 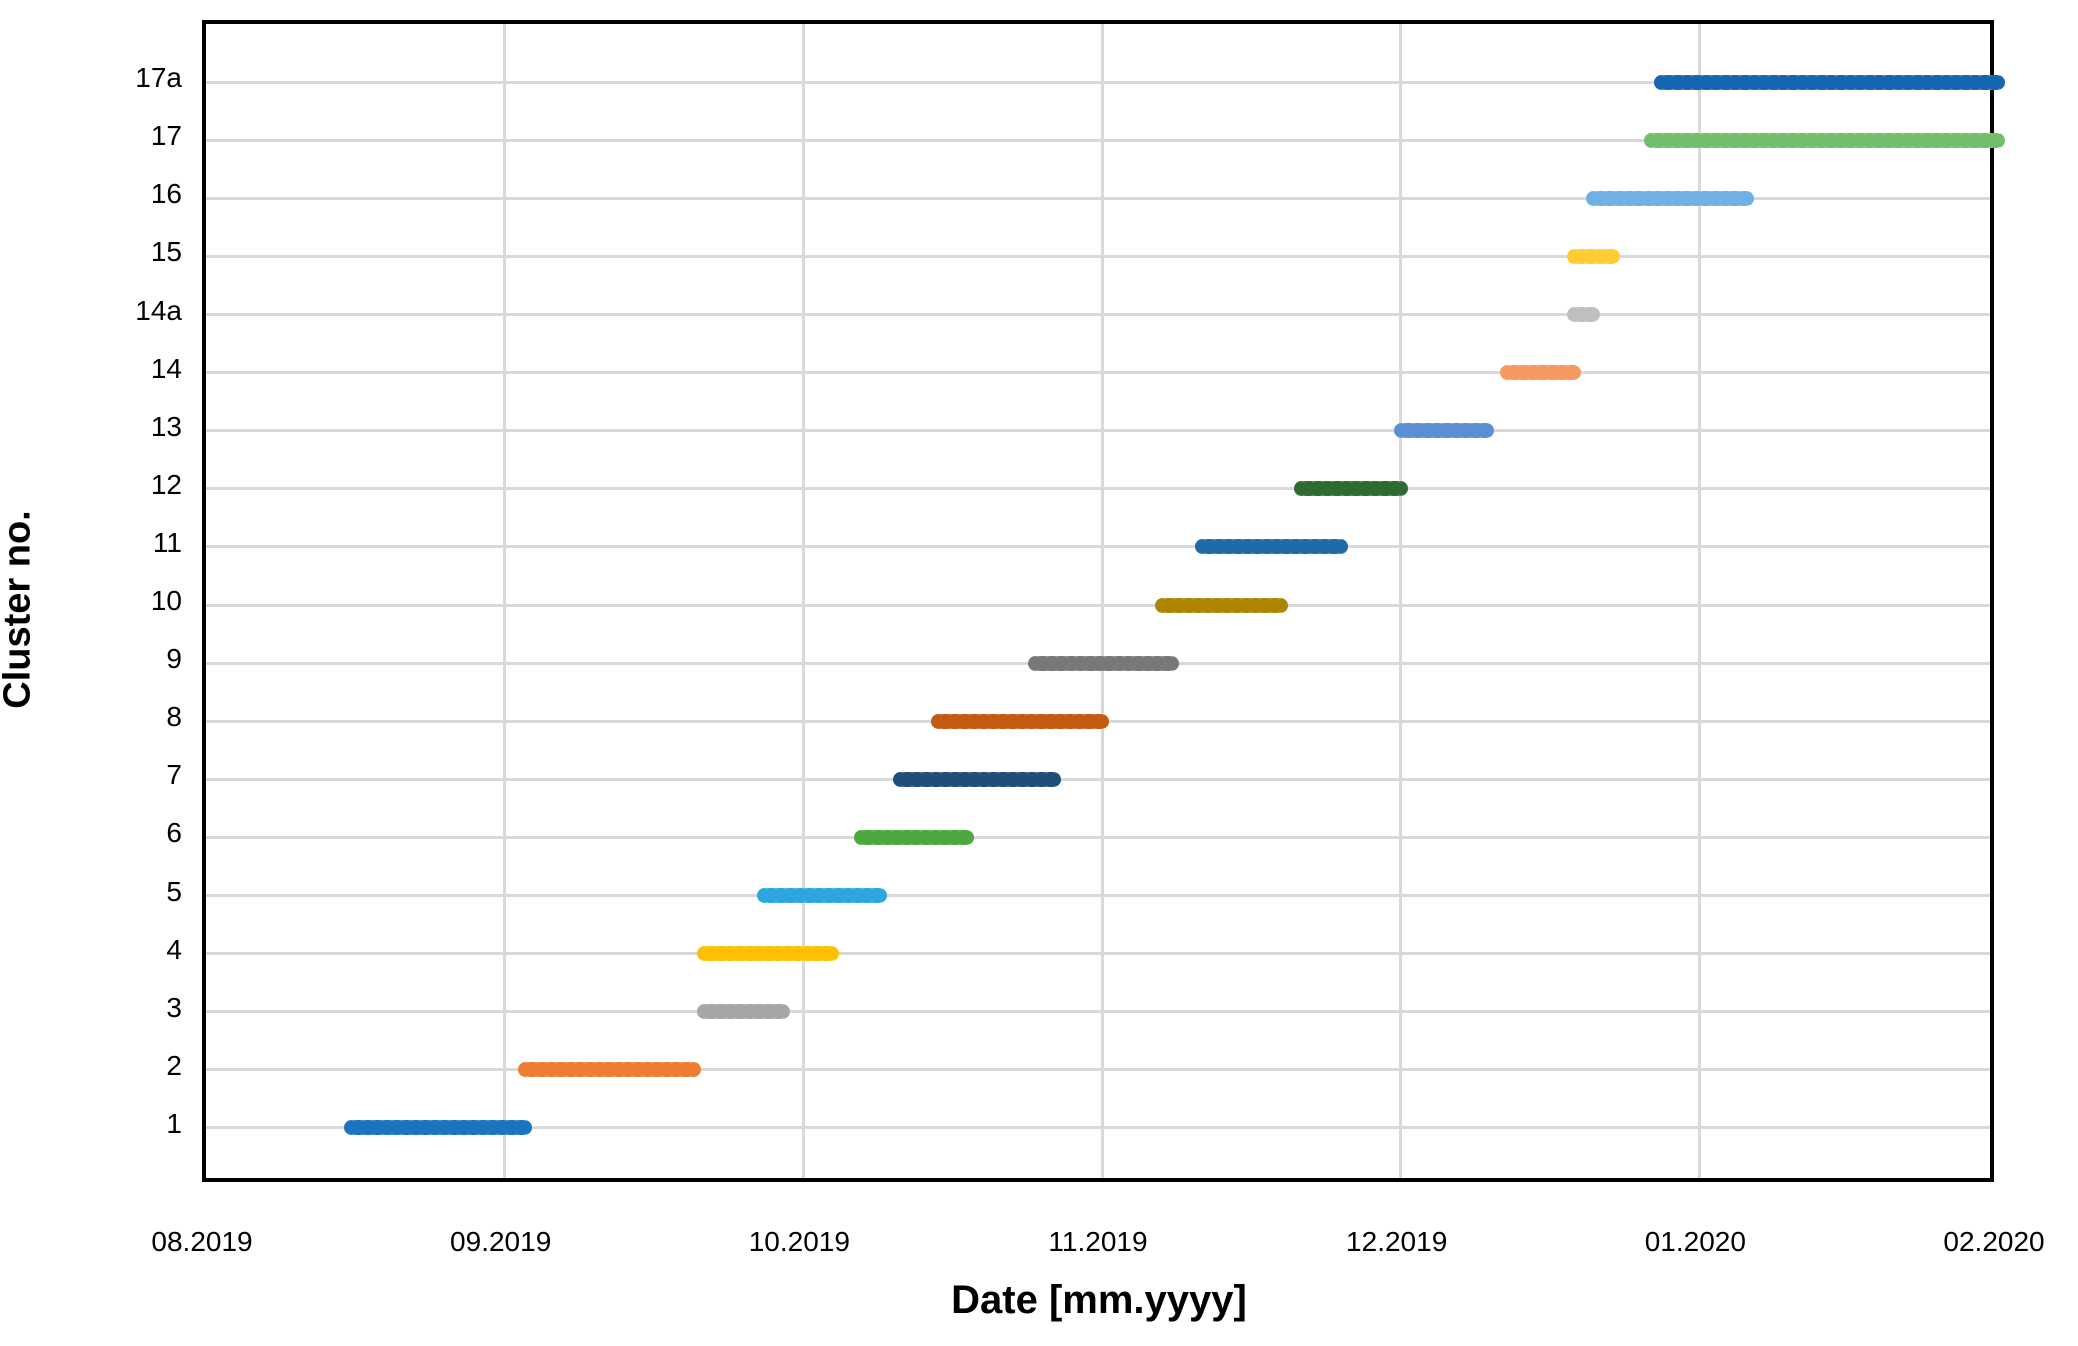 What do you see at coordinates (1271, 547) in the screenshot?
I see `cluster-11-bar` at bounding box center [1271, 547].